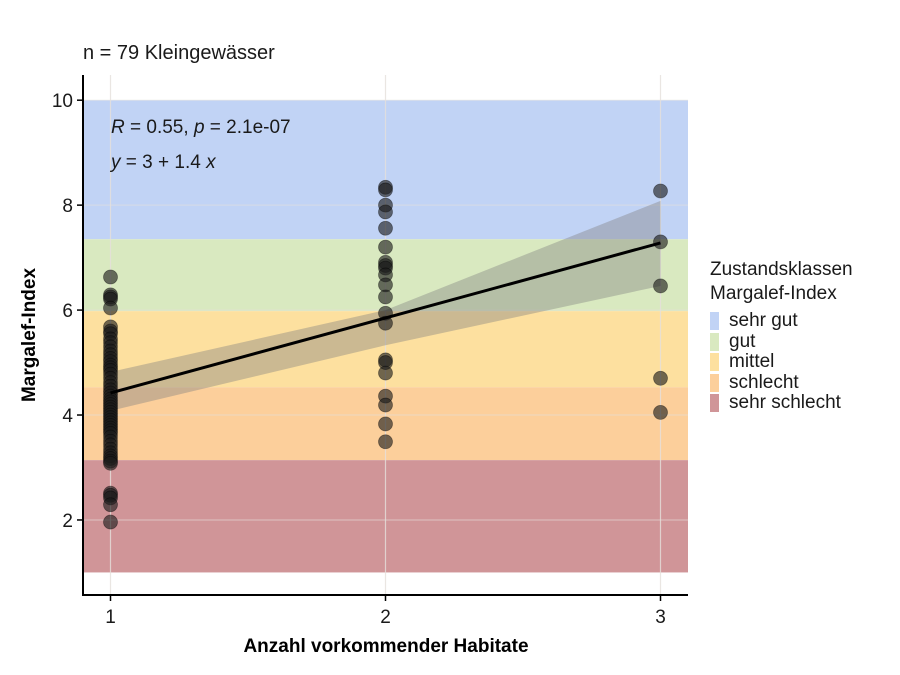 This screenshot has height=675, width=900. What do you see at coordinates (29, 335) in the screenshot?
I see `y-axis-label: Margalef-Index` at bounding box center [29, 335].